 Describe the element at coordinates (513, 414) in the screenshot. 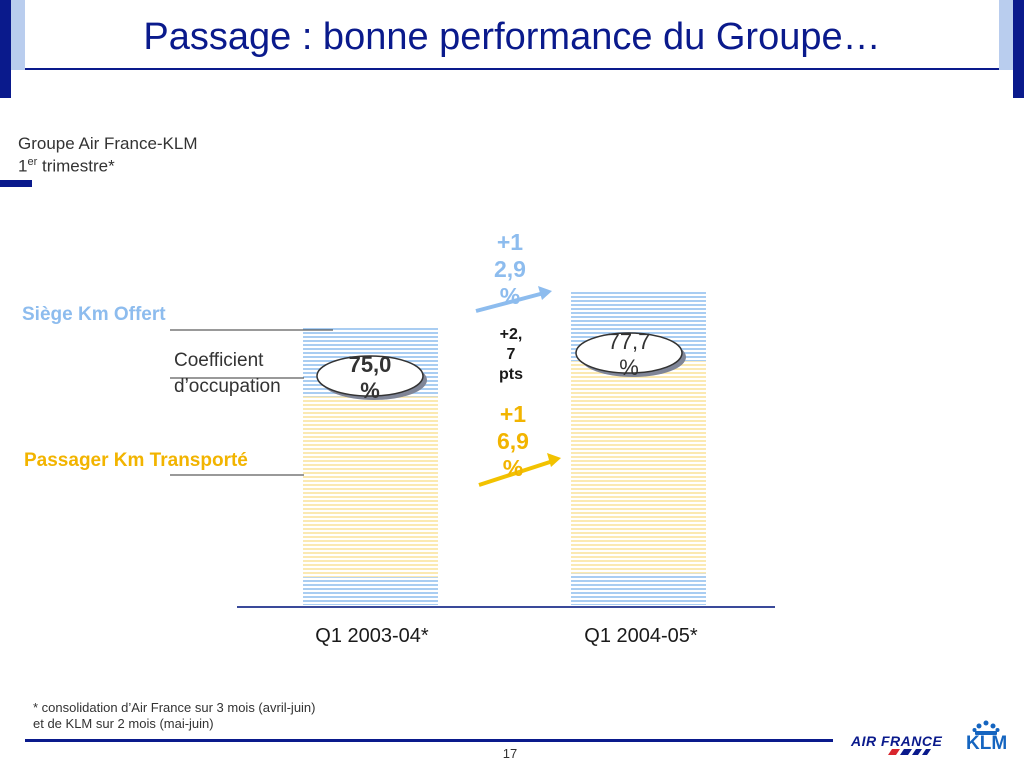

I see `pkt-growth-line1: +1` at that location.